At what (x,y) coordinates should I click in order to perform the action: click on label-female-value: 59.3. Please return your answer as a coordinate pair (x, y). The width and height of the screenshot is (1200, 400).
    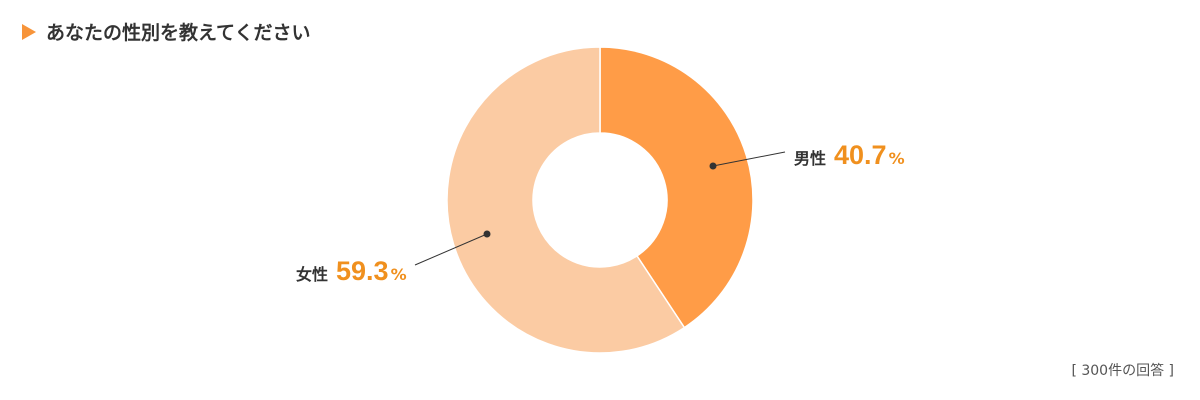
    Looking at the image, I should click on (362, 271).